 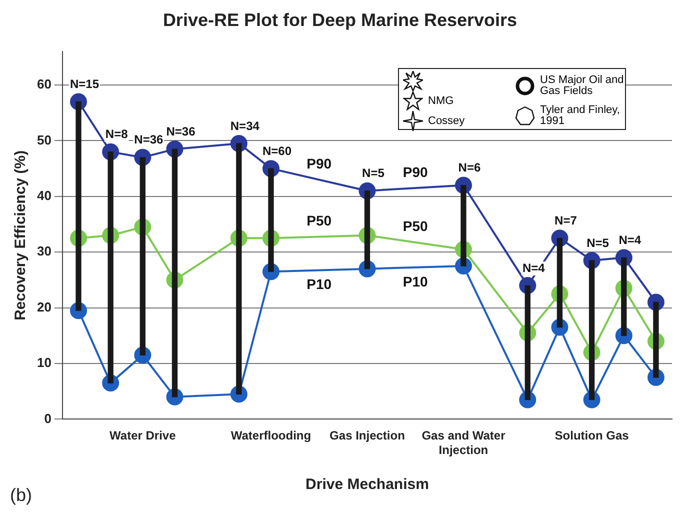 What do you see at coordinates (367, 485) in the screenshot?
I see `x-axis-title: Drive Mechanism` at bounding box center [367, 485].